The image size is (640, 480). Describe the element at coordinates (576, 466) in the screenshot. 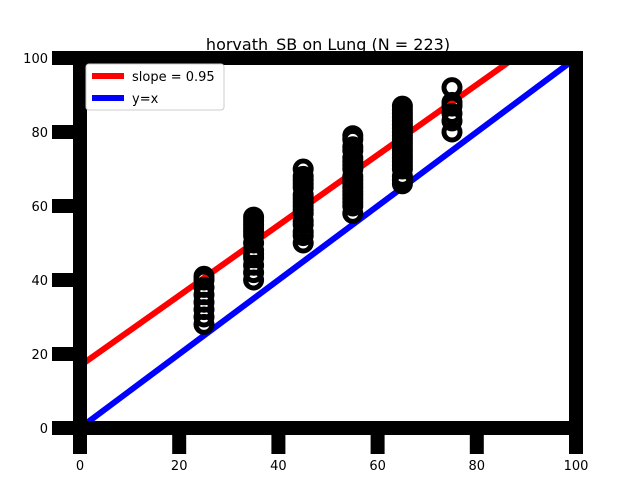

I see `x-tick-label: 100` at that location.